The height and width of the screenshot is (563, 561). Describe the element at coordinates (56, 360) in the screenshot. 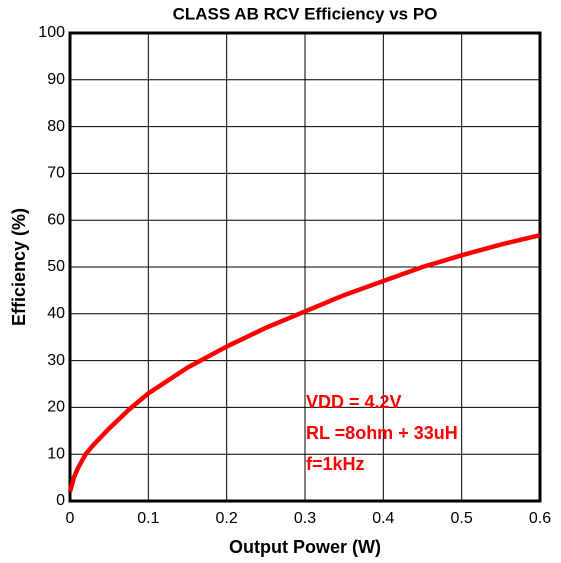

I see `y-tick-label: 30` at that location.